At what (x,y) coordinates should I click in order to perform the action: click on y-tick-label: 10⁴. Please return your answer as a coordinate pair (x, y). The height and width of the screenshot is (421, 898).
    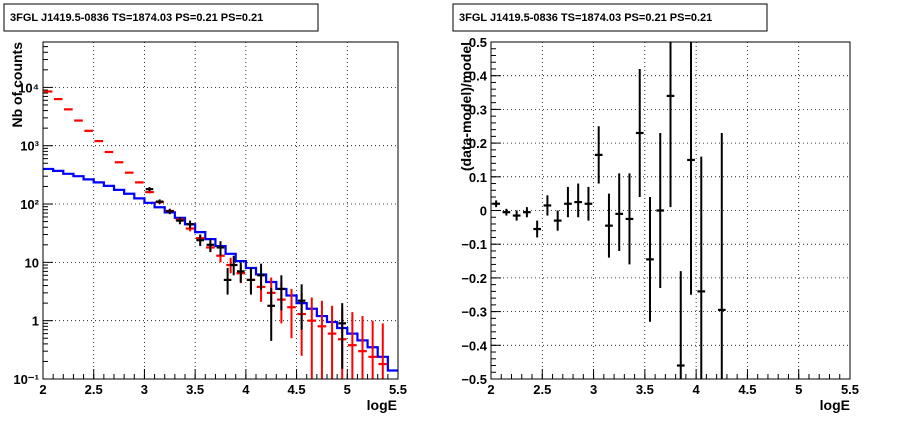
    Looking at the image, I should click on (28, 87).